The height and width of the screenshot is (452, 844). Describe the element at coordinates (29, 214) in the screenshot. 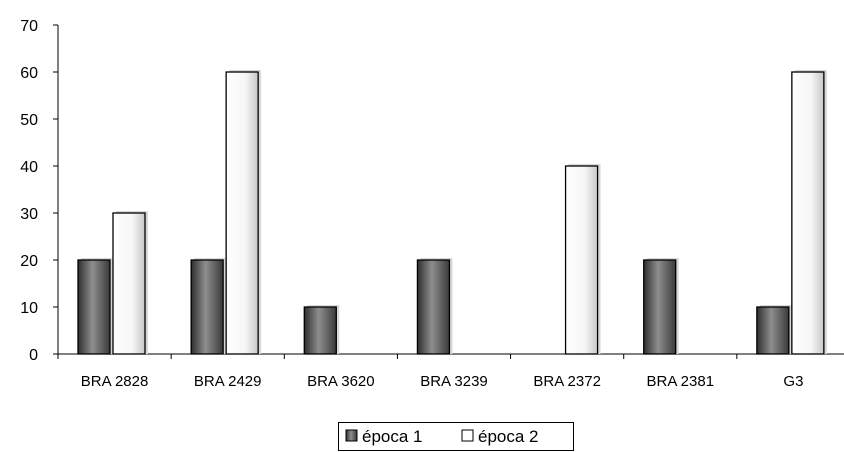

I see `y-tick-label: 30` at that location.